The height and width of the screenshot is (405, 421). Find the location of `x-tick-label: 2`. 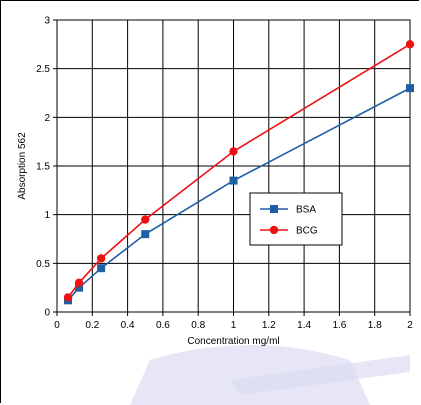

x-tick-label: 2 is located at coordinates (410, 325).